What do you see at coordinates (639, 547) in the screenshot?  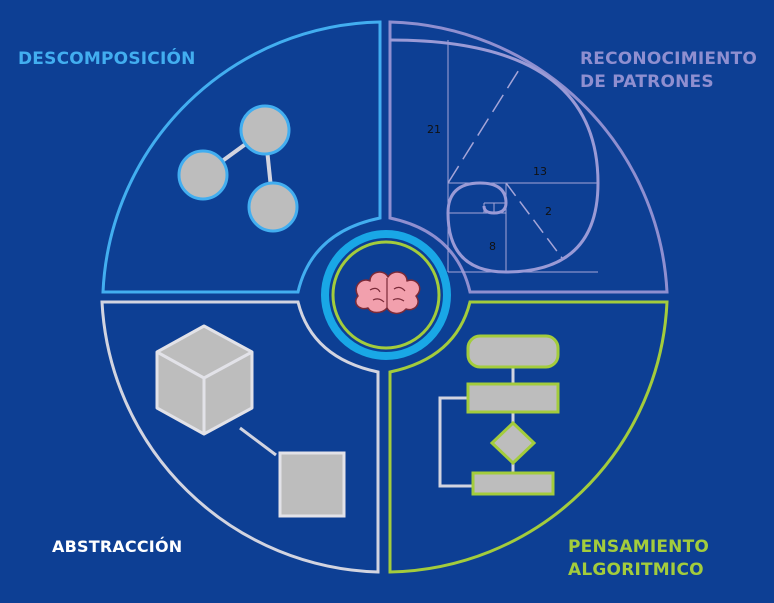 I see `label-algorithmic-line1: PENSAMIENTO` at bounding box center [639, 547].